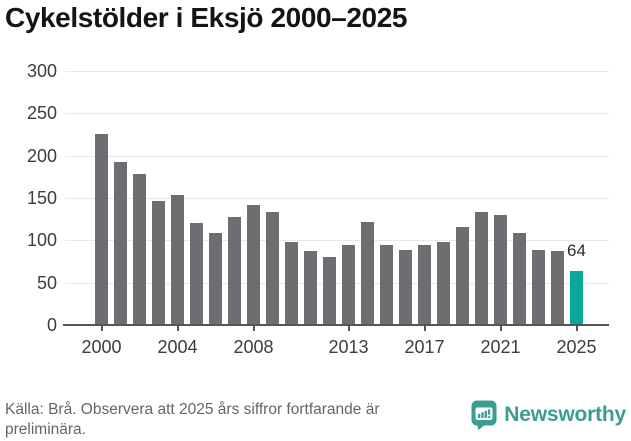 This screenshot has height=441, width=631. I want to click on bar-2020, so click(481, 268).